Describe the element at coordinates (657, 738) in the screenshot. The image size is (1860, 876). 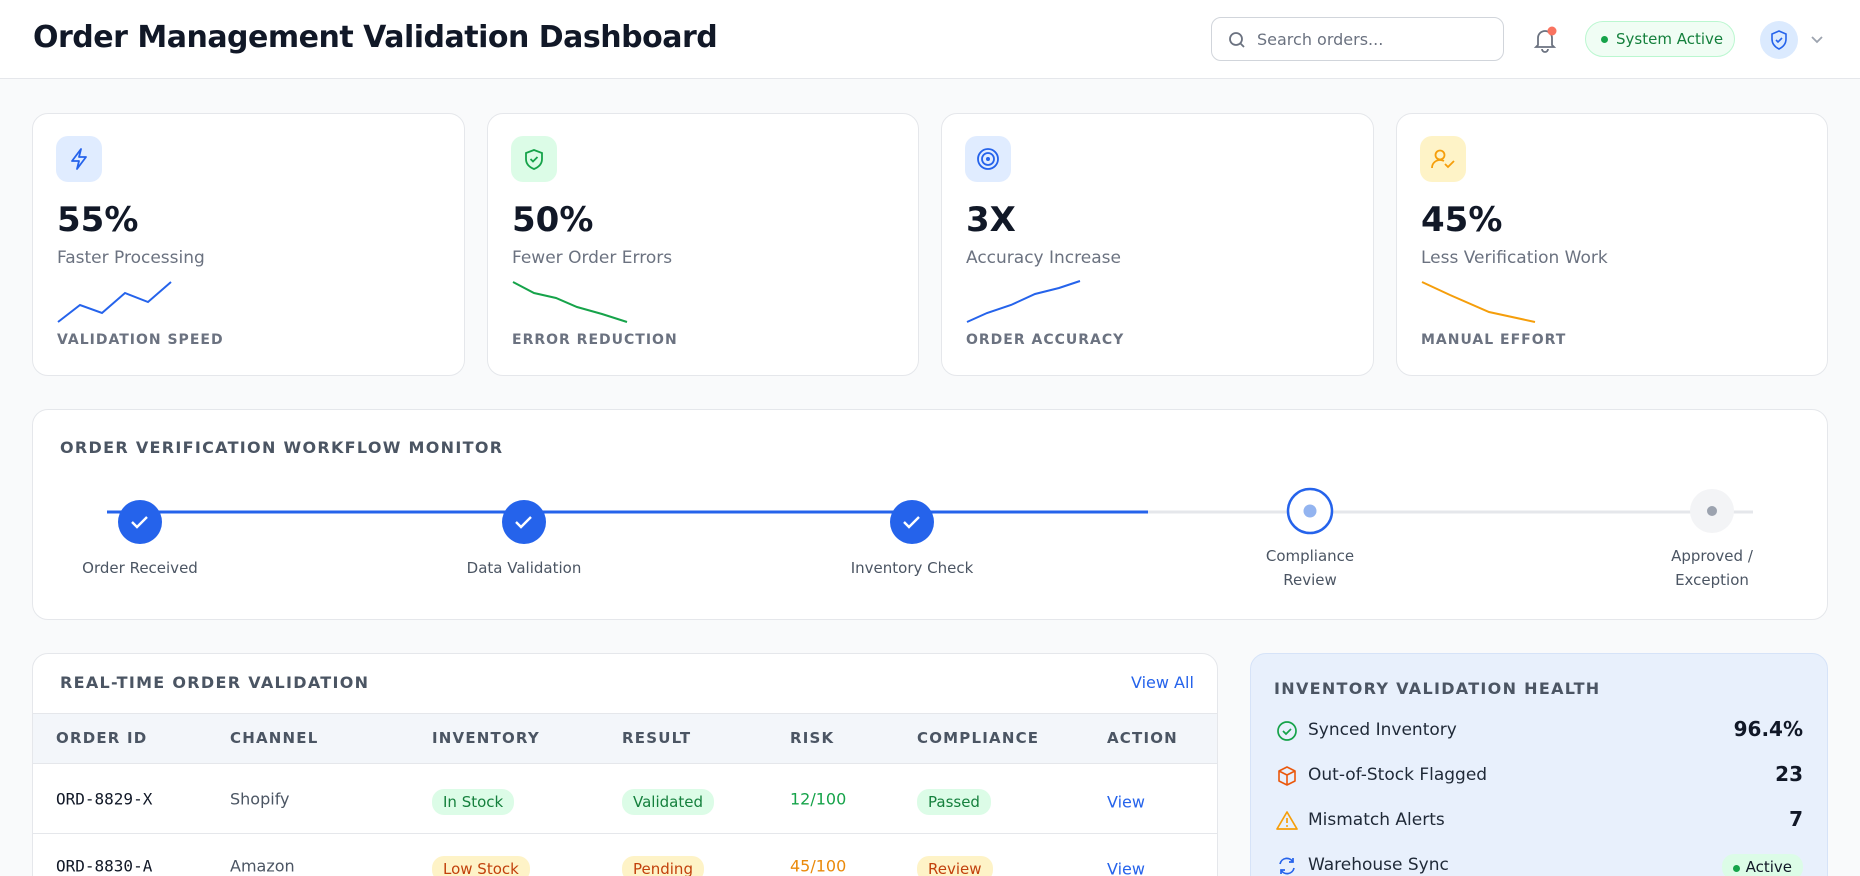
I see `column-header: RESULT` at that location.